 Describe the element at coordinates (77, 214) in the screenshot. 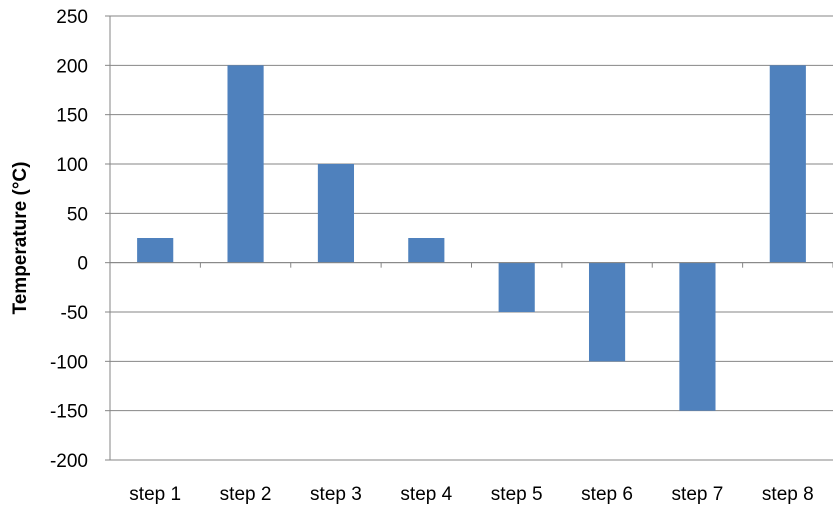

I see `y-tick-label: 50` at that location.